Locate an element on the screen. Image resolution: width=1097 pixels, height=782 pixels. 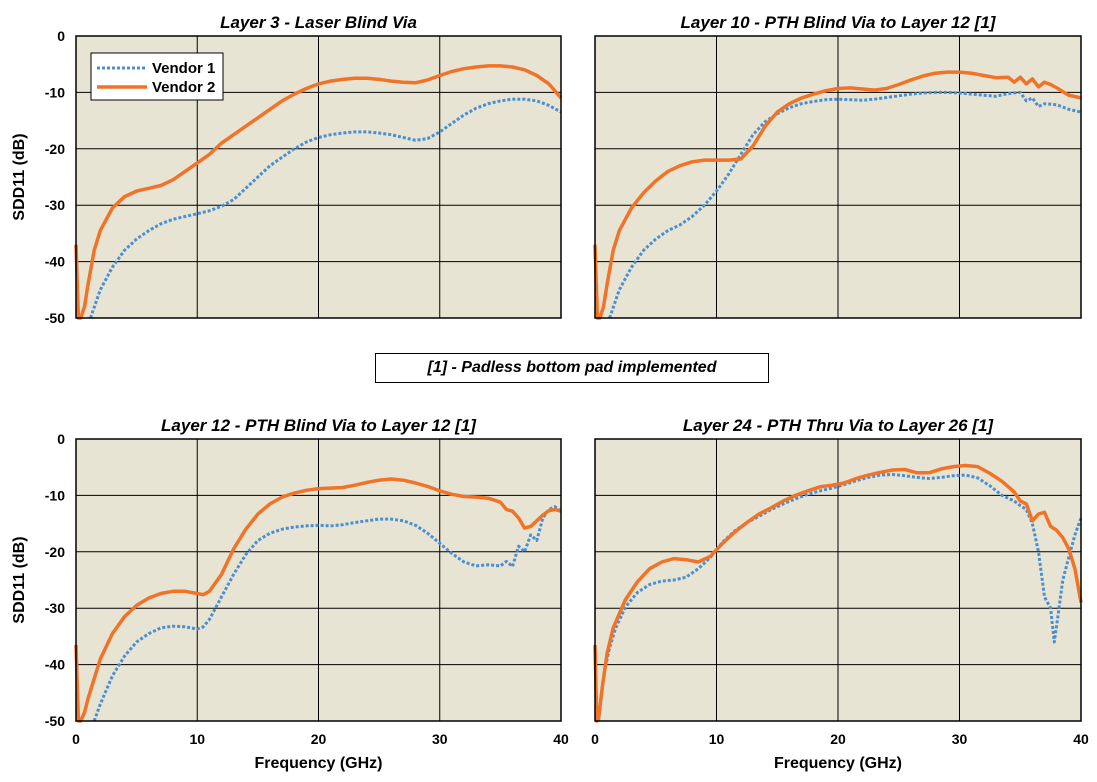
footnote: [1] - Padless bottom pad implemented is located at coordinates (572, 368).